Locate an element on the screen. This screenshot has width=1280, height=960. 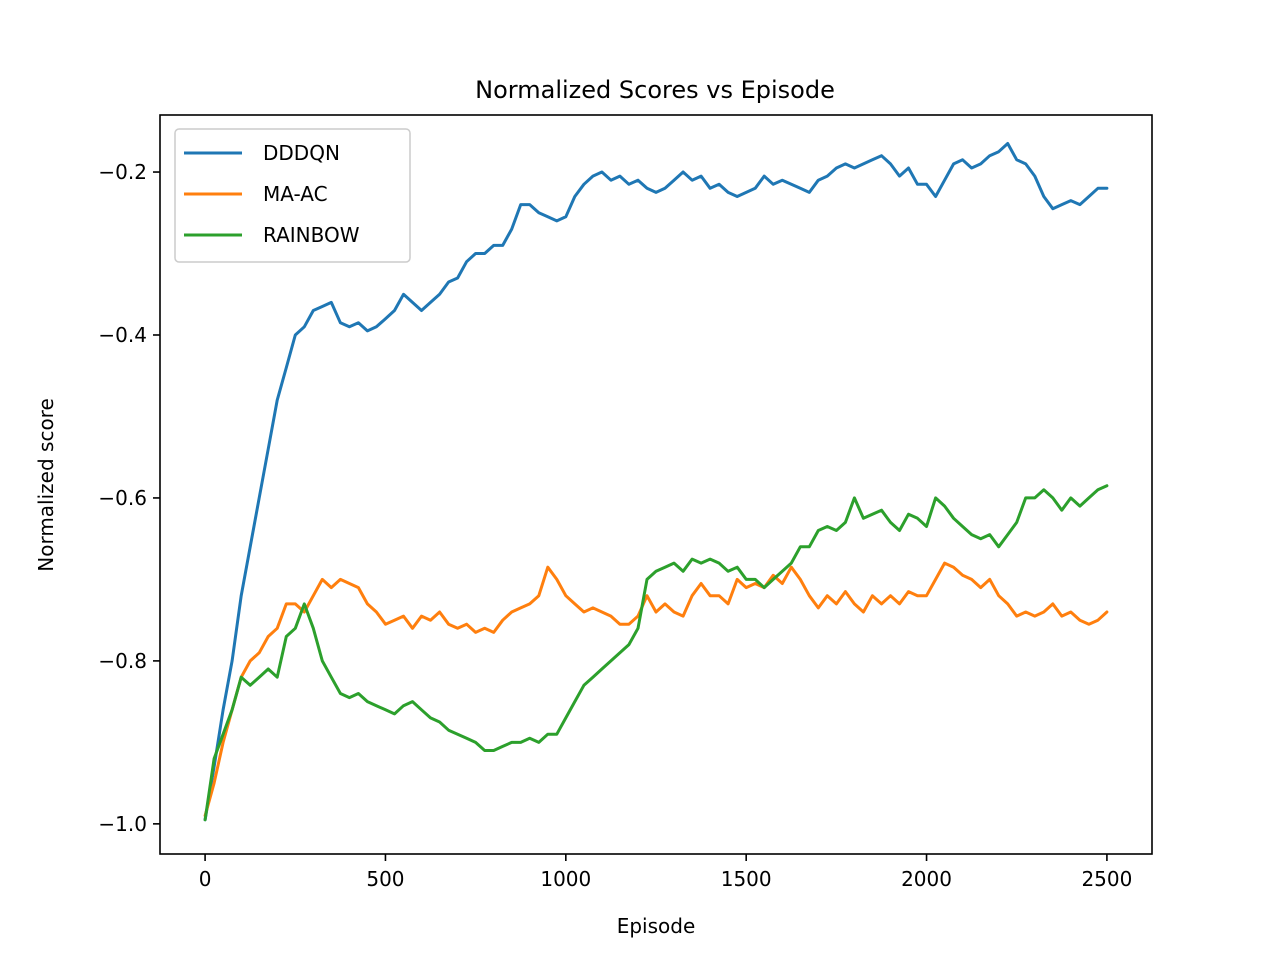
legend: DDDQN MA-AC RAINBOW is located at coordinates (292, 195).